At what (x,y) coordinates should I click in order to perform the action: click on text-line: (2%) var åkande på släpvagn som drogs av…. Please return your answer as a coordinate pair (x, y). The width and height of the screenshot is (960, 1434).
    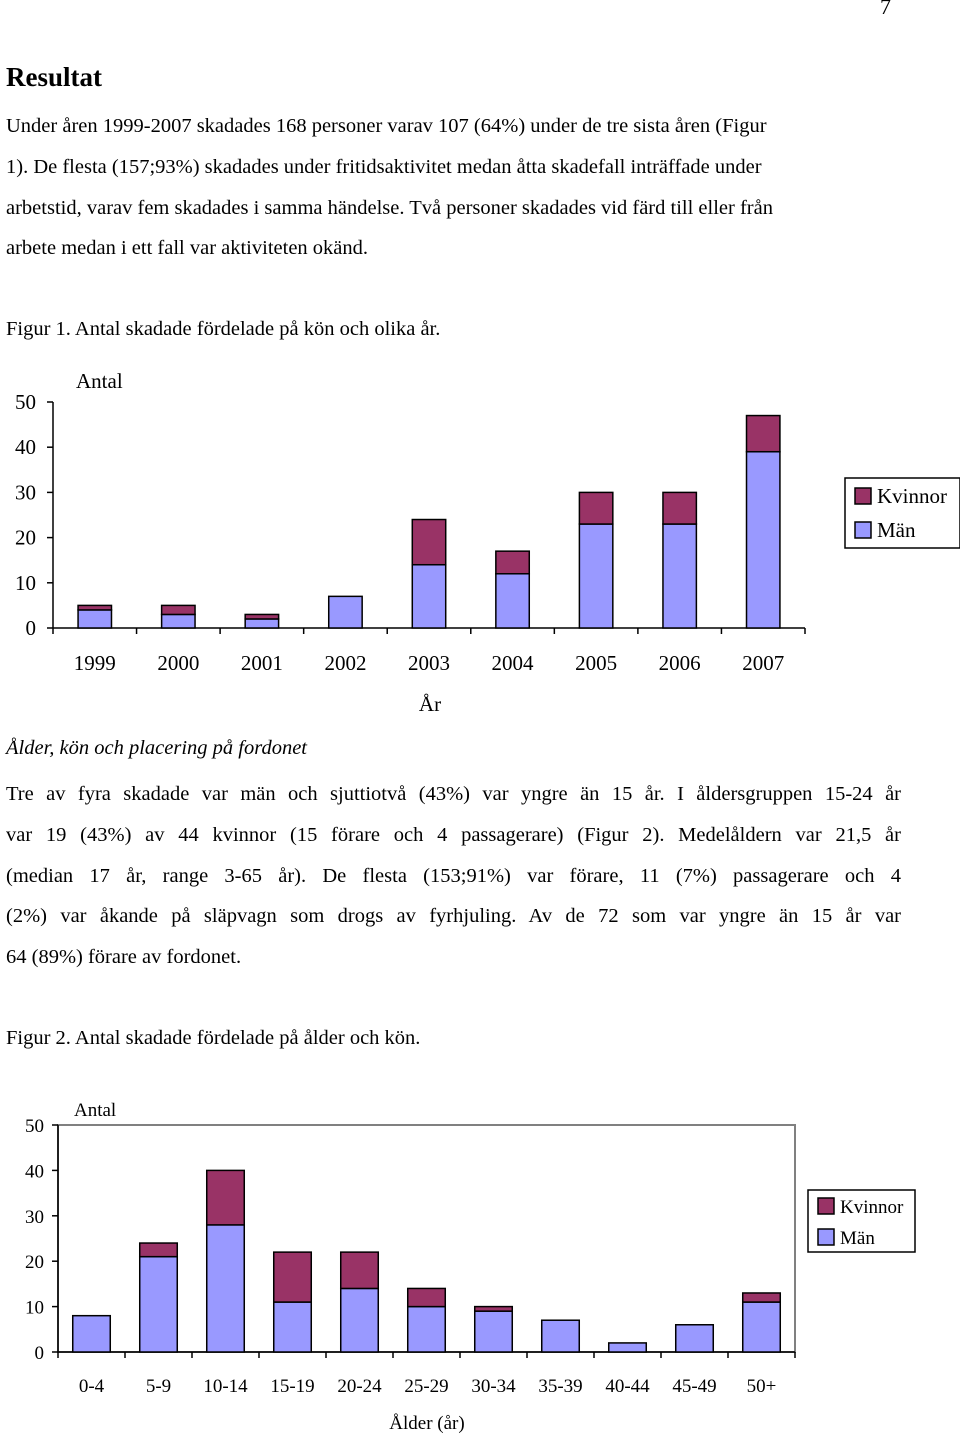
    Looking at the image, I should click on (453, 916).